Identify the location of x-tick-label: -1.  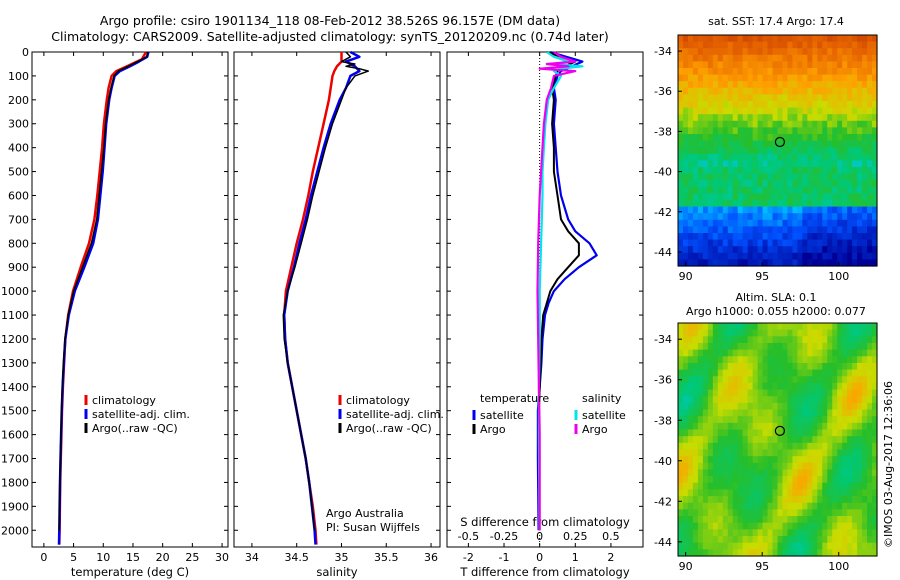
(504, 557).